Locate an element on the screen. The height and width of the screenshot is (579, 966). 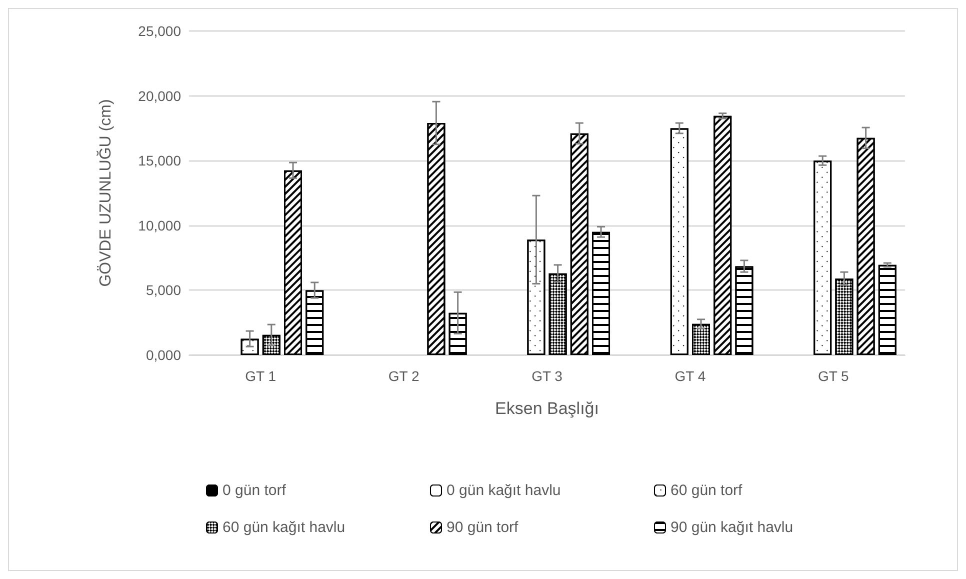
legend-label: 60 gün kağıt havlu is located at coordinates (284, 527).